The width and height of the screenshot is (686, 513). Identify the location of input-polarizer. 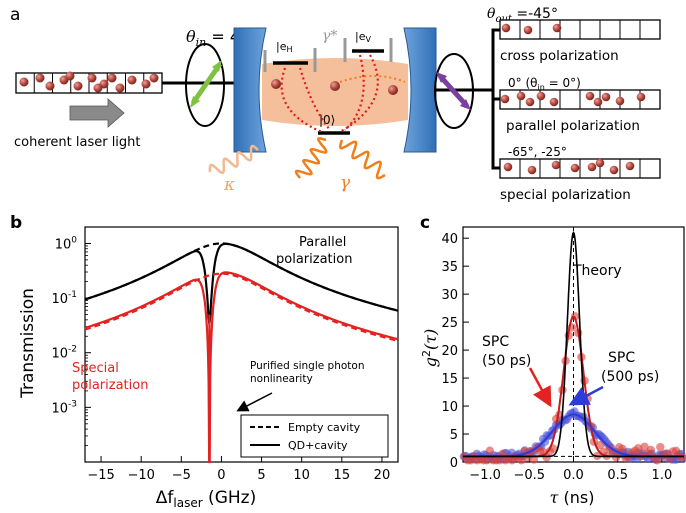
(205, 85).